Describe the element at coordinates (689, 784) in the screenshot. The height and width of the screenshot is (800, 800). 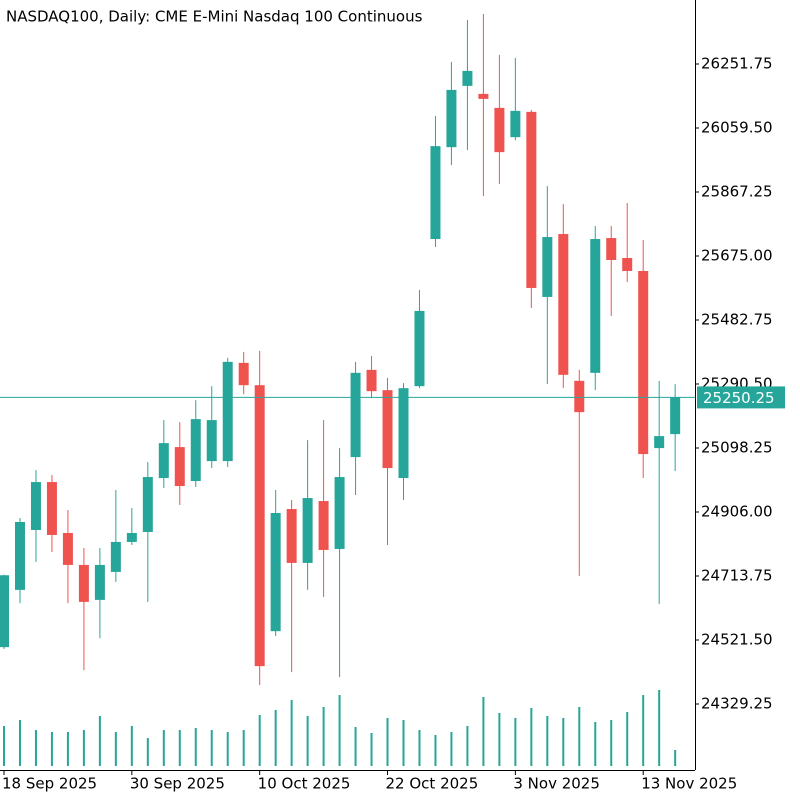
I see `x-tick-label: 13 Nov 2025` at that location.